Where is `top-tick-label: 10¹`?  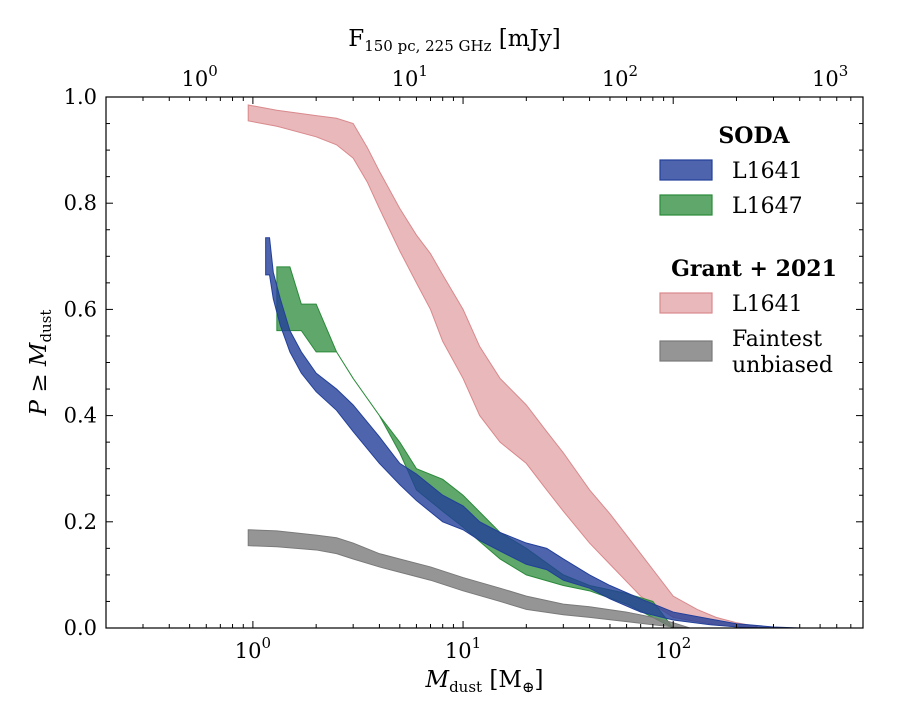
top-tick-label: 10¹ is located at coordinates (410, 76).